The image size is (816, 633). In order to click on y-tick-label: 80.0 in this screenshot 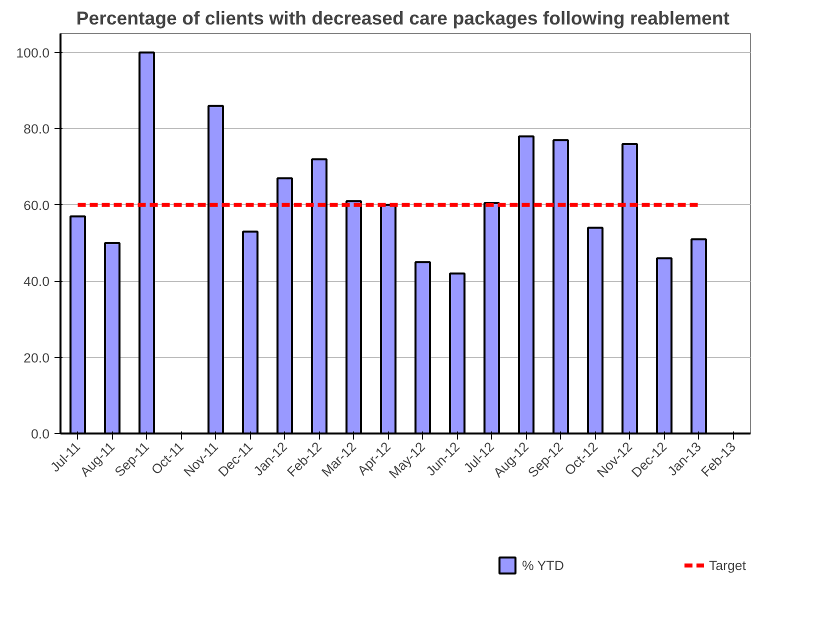, I will do `click(37, 129)`.